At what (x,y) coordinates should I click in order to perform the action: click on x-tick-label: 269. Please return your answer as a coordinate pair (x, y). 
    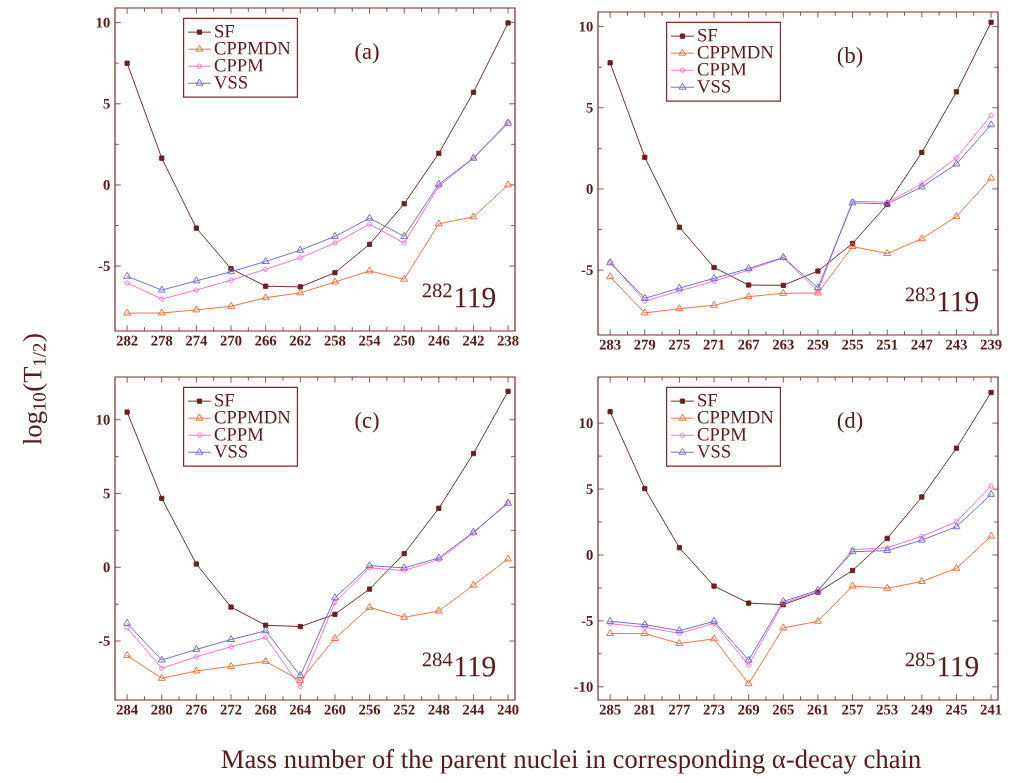
    Looking at the image, I should click on (749, 709).